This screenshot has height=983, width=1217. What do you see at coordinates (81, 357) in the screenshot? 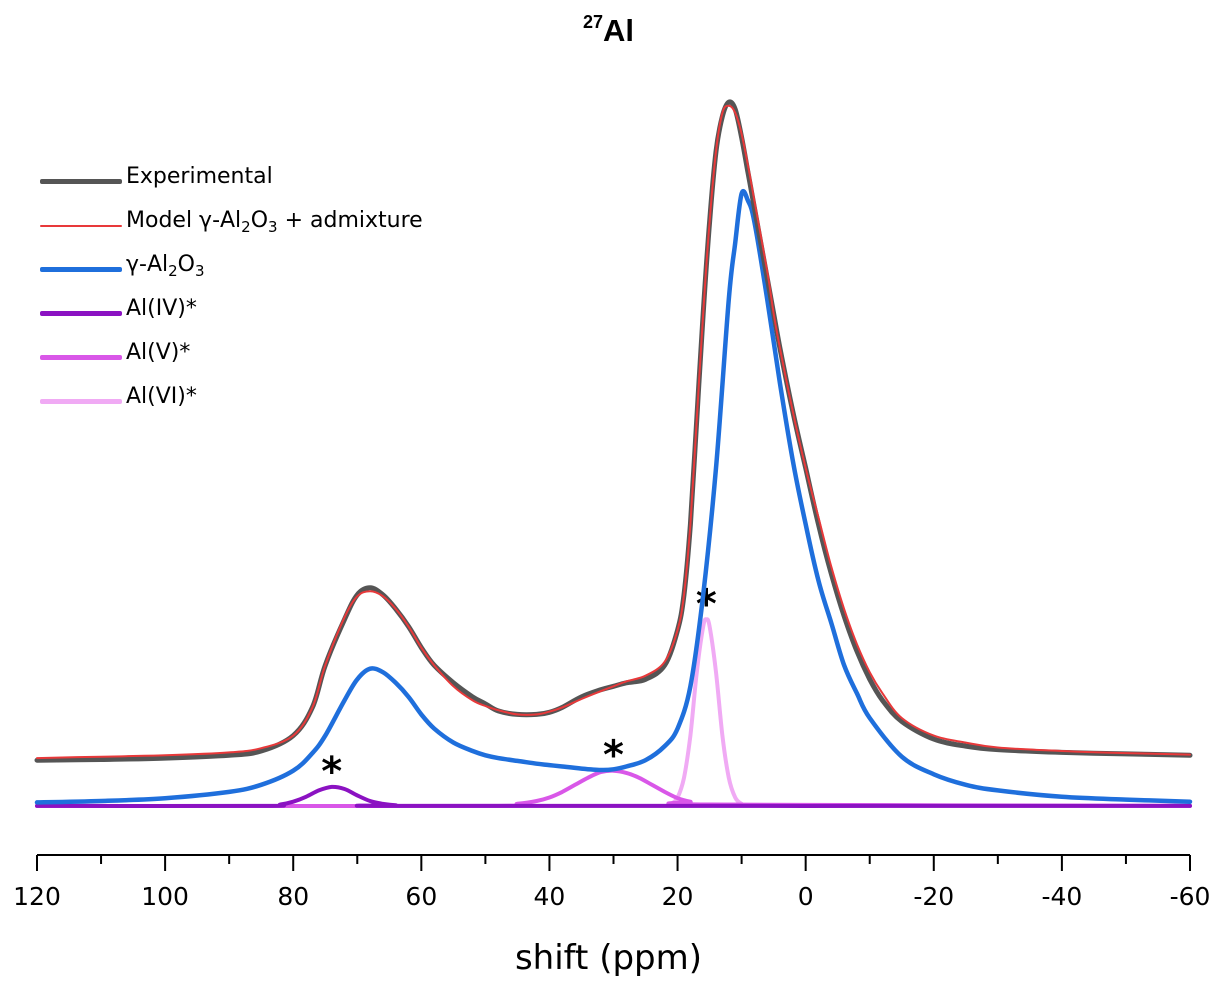
I see `legend-swatch-al5` at bounding box center [81, 357].